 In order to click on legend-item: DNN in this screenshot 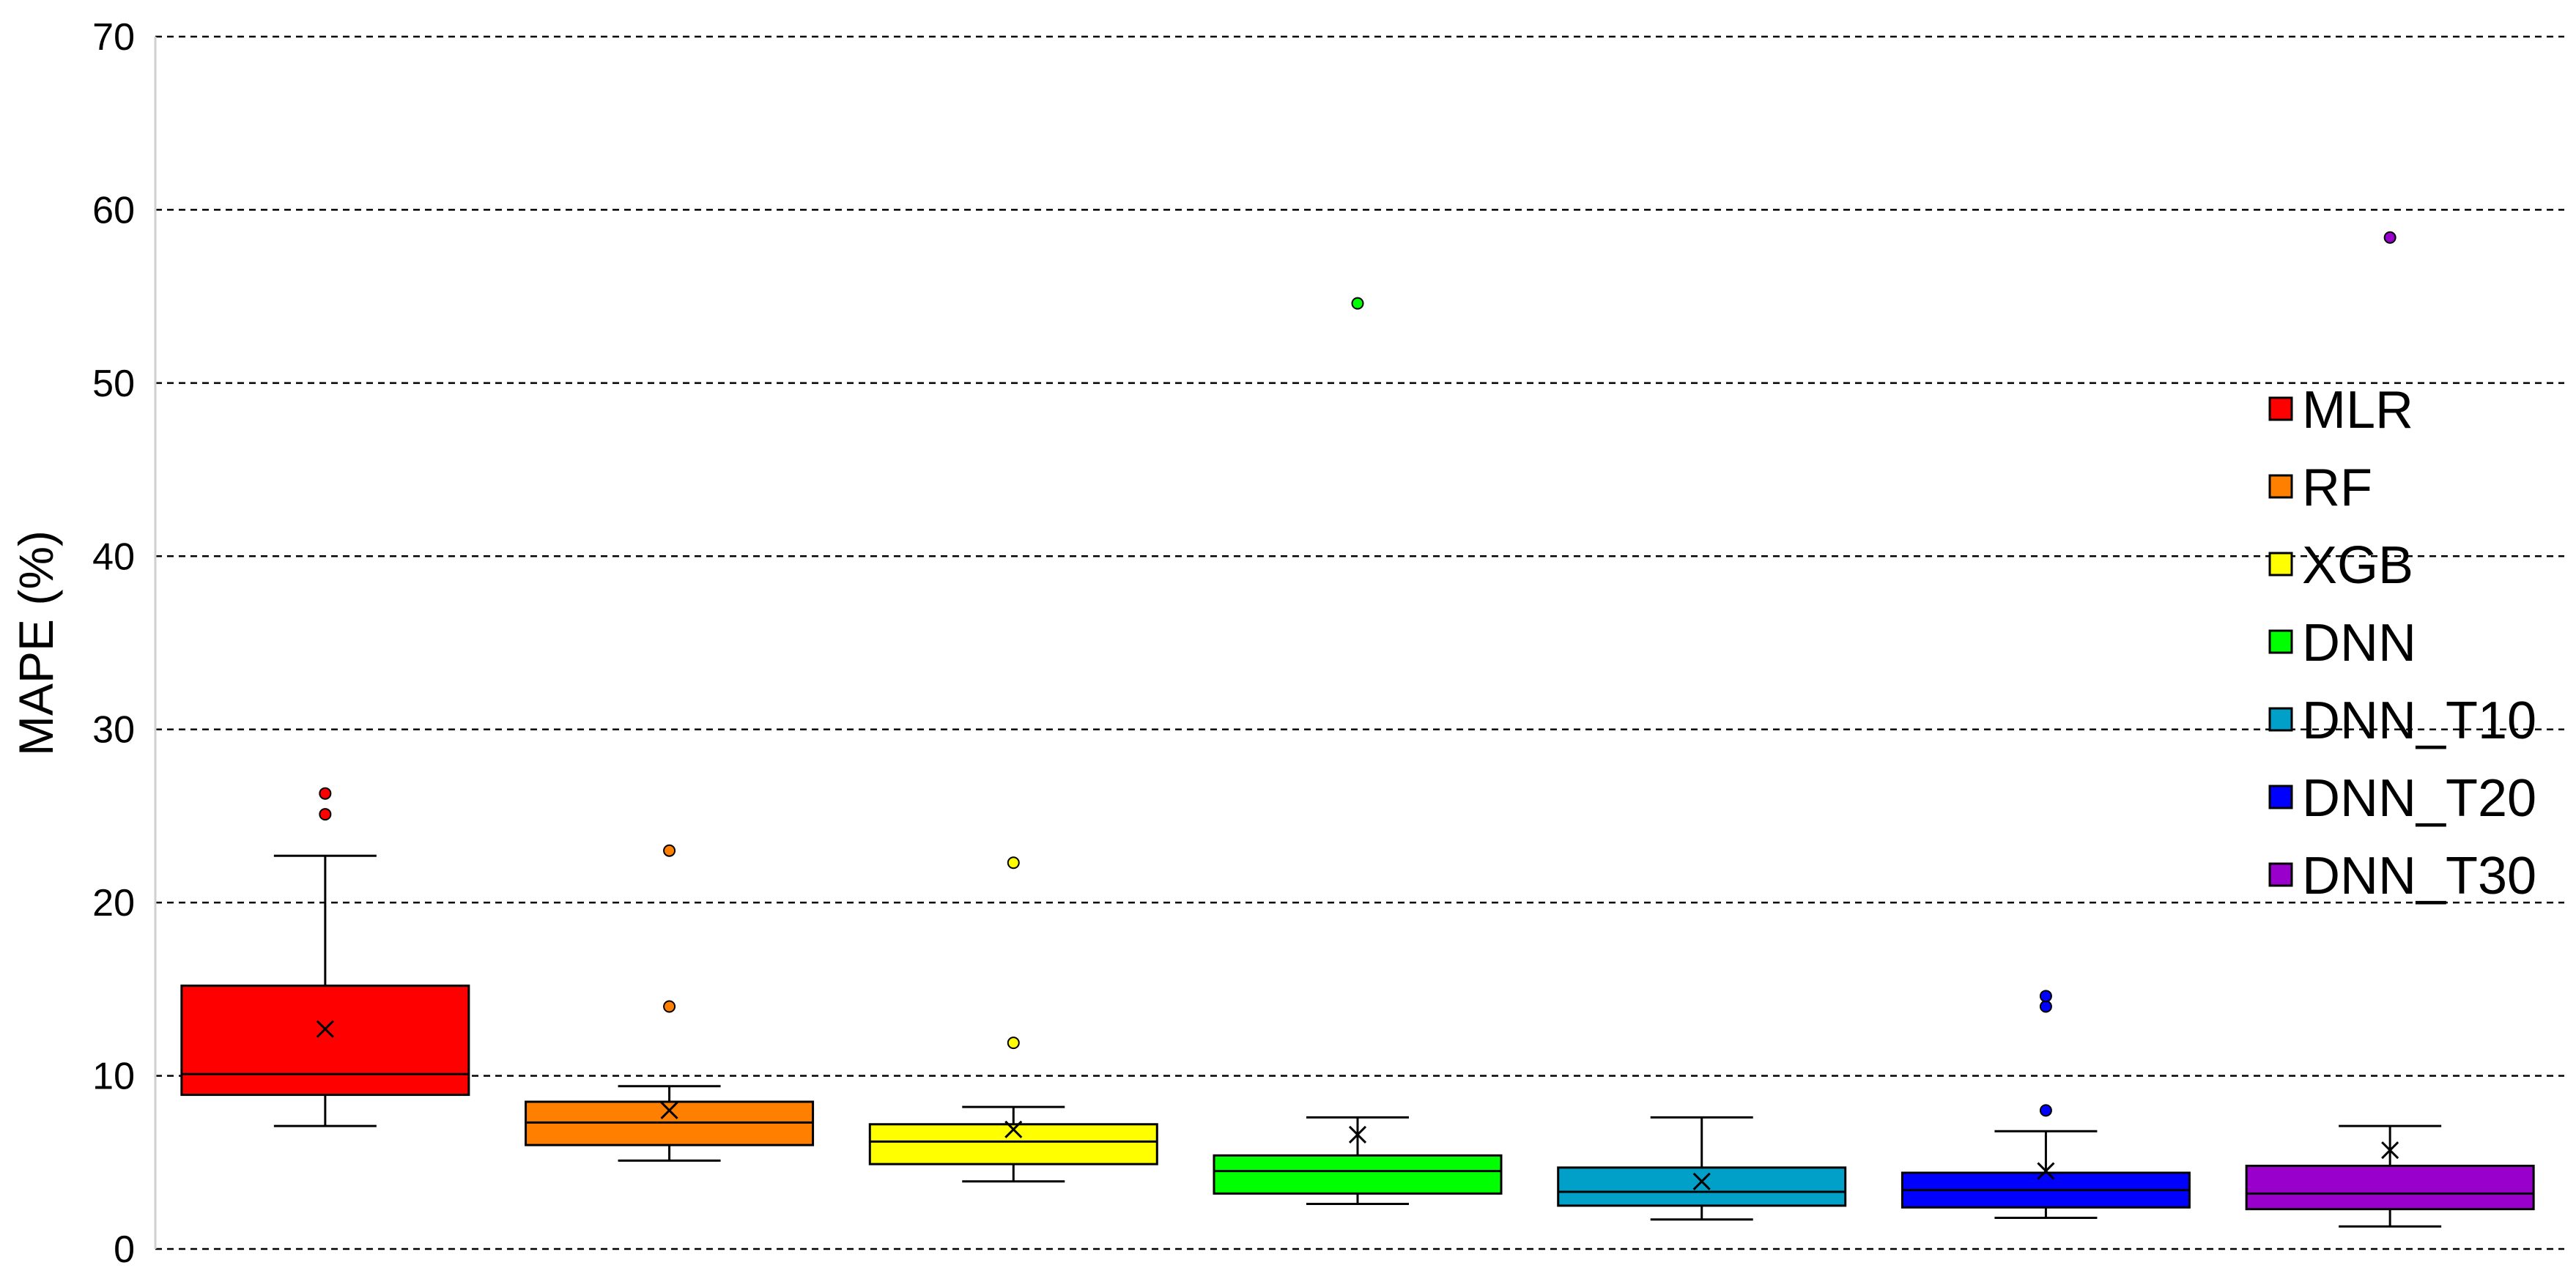, I will do `click(2342, 643)`.